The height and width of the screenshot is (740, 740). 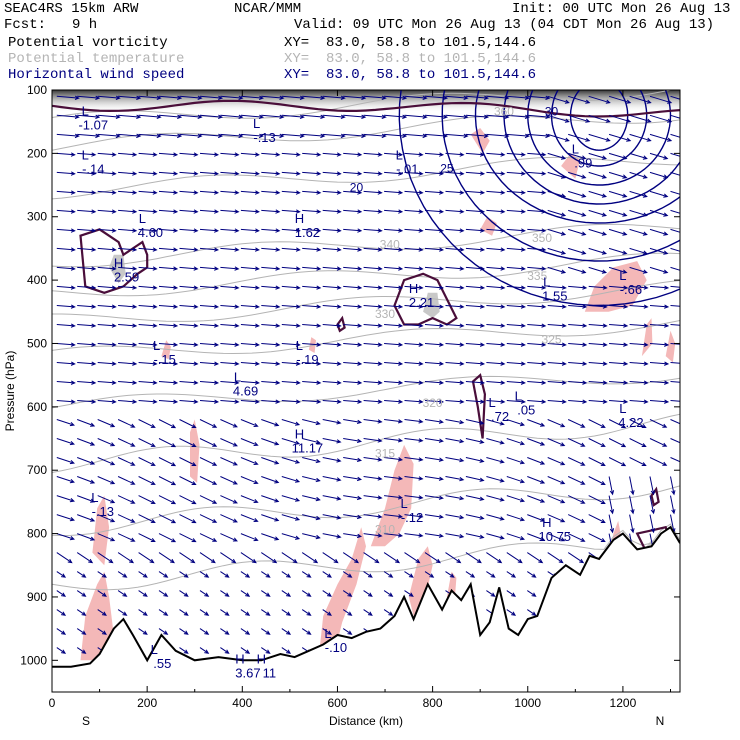 What do you see at coordinates (25, 25) in the screenshot?
I see `fcst-label: Fcst:` at bounding box center [25, 25].